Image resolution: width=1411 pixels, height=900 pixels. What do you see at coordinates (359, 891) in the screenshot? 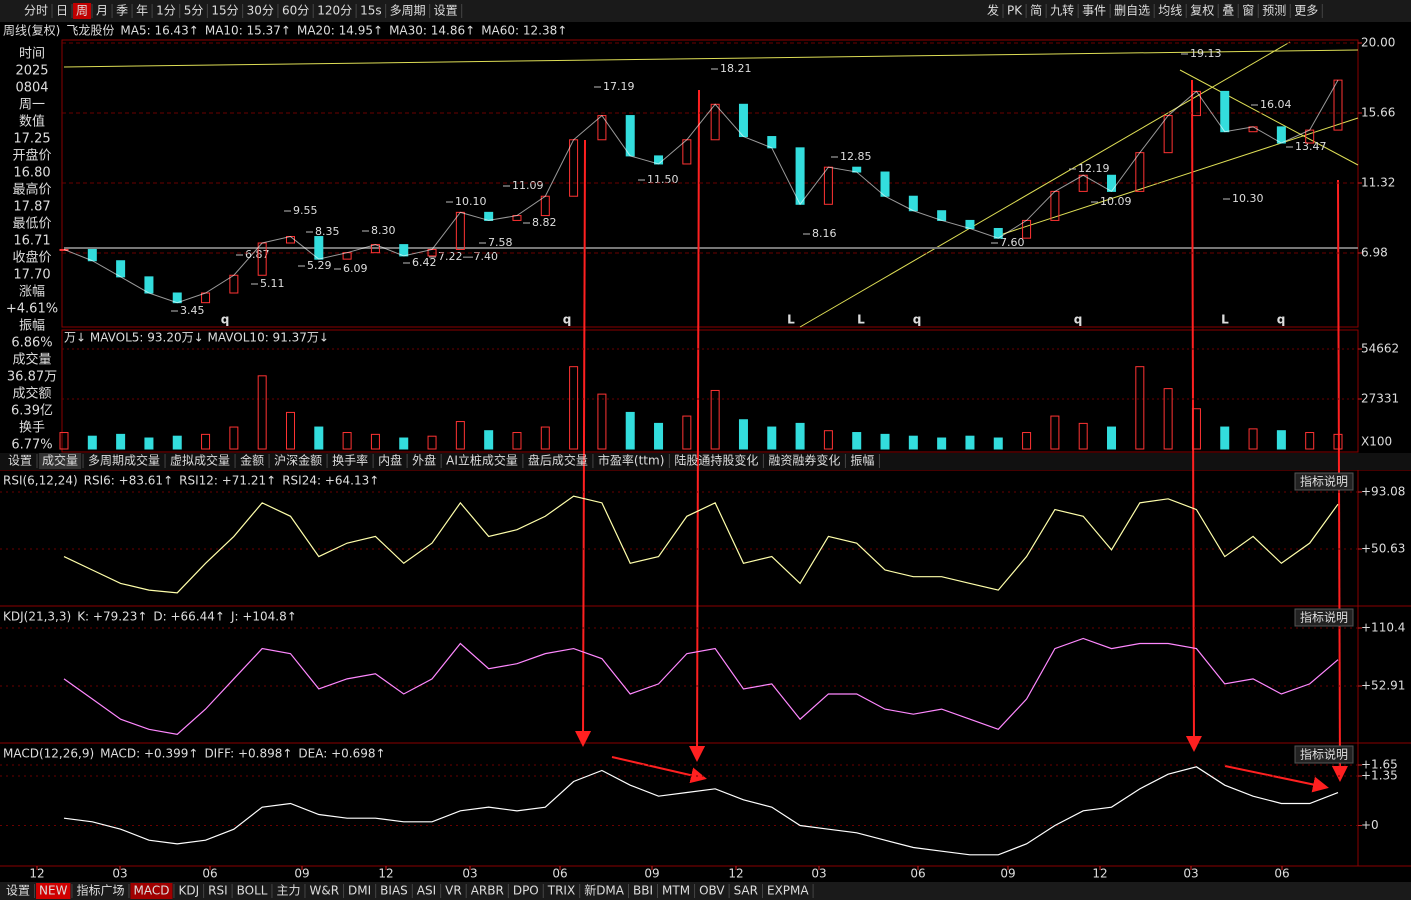
I see `bottom-tab: DMI` at bounding box center [359, 891].